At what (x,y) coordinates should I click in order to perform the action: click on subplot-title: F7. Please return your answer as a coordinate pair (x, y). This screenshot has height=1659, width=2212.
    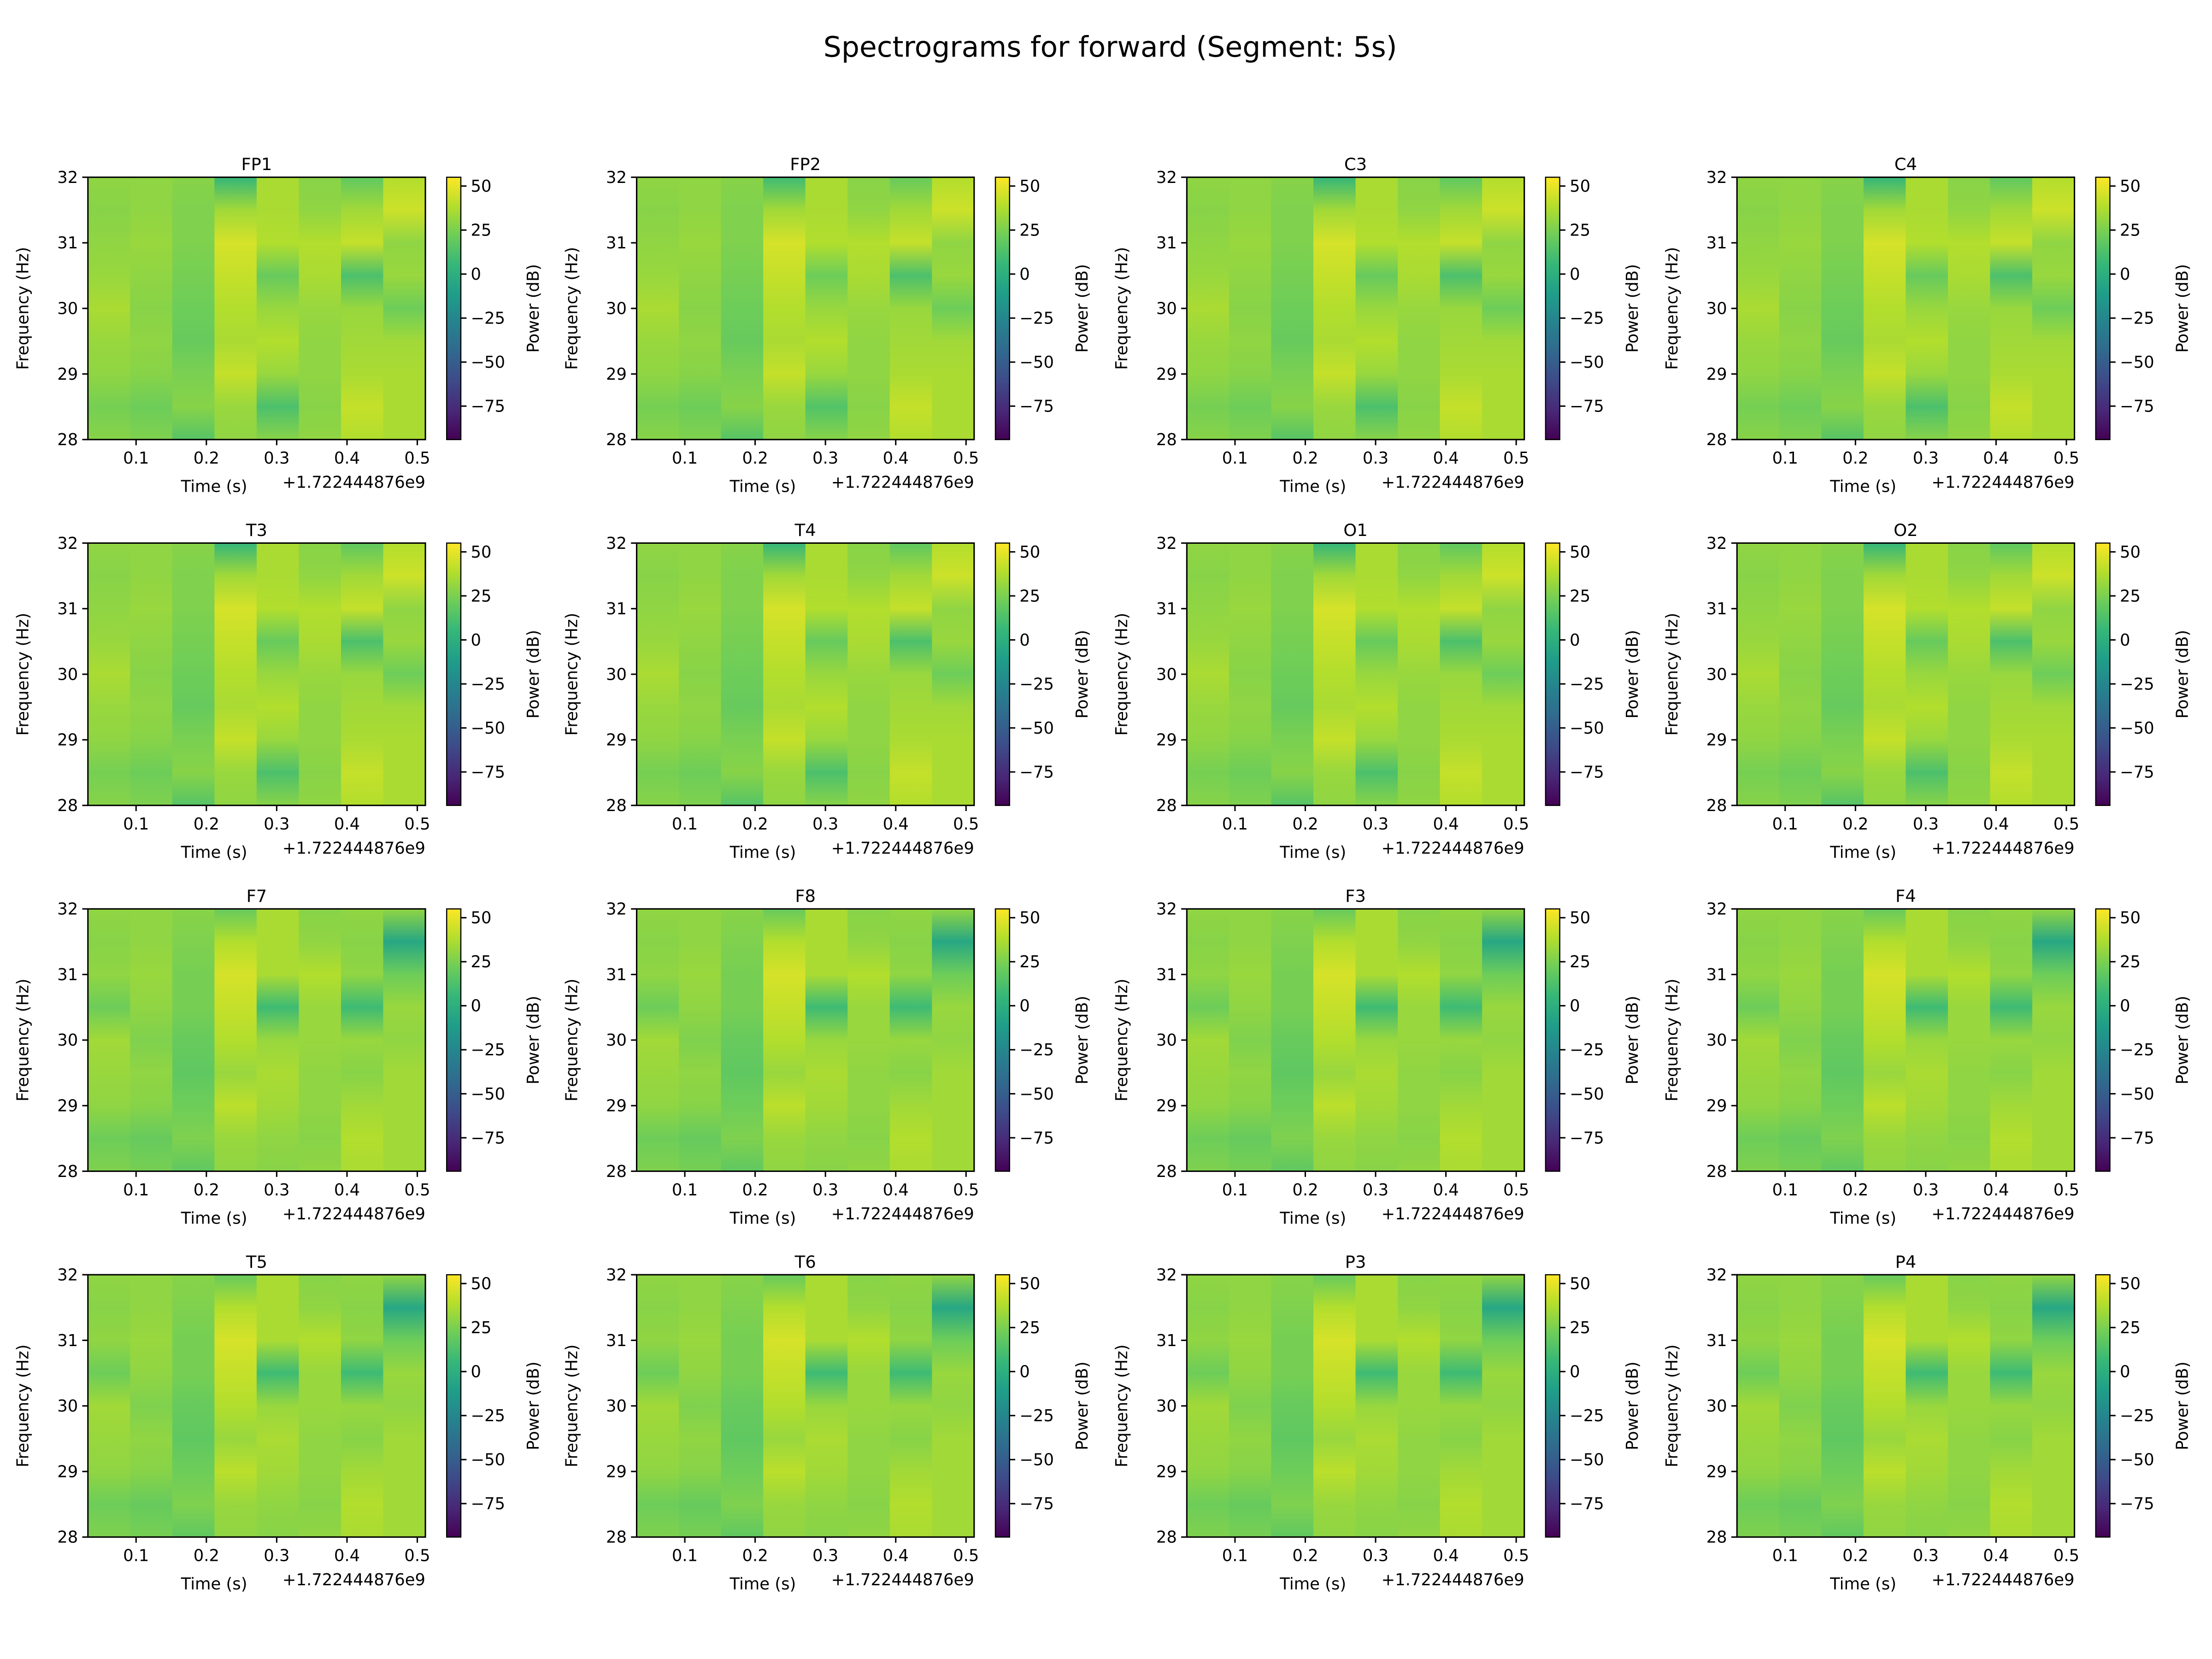
    Looking at the image, I should click on (257, 896).